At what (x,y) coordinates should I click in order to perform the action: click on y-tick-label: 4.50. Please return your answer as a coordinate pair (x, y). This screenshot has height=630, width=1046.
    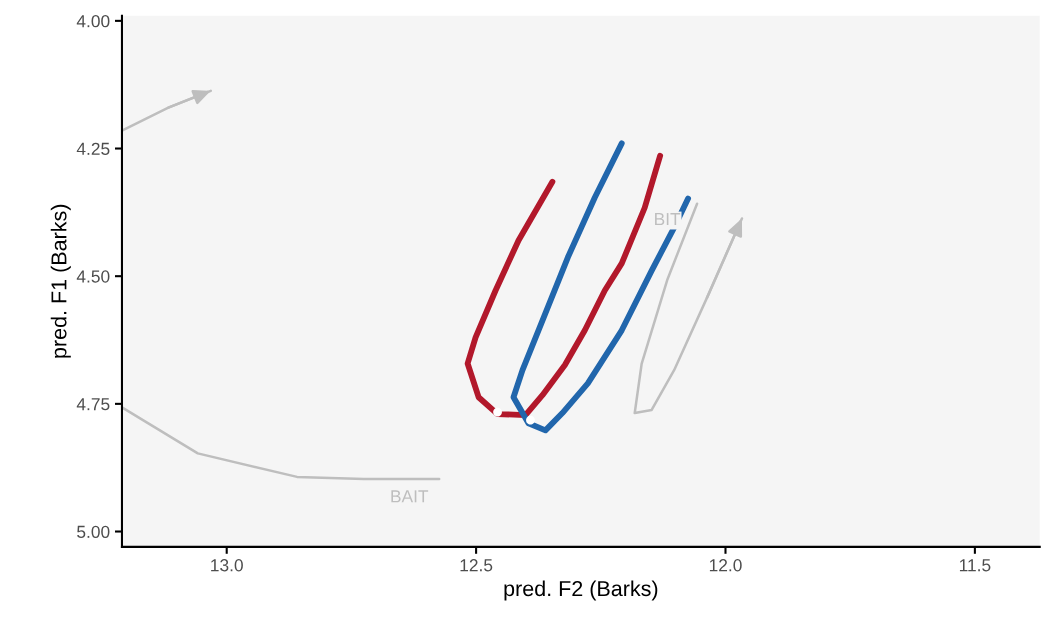
    Looking at the image, I should click on (93, 276).